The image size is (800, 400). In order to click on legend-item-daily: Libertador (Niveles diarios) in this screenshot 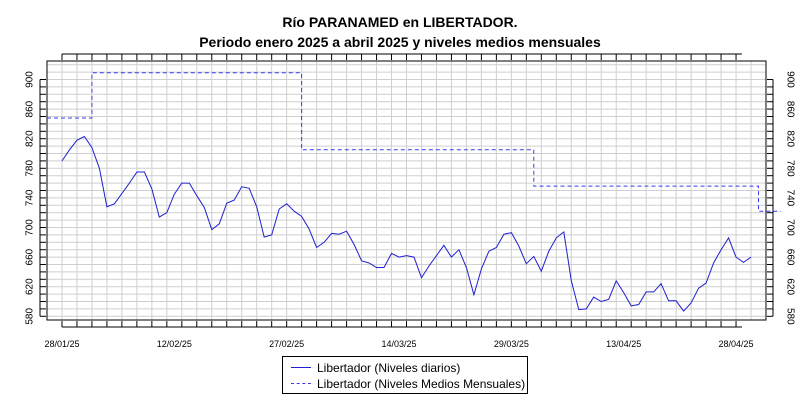, I will do `click(405, 368)`.